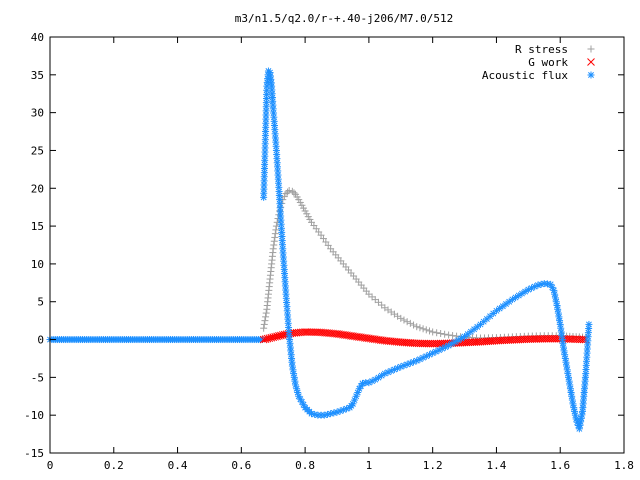 The height and width of the screenshot is (480, 640). I want to click on x-tick-label: 0.6, so click(241, 465).